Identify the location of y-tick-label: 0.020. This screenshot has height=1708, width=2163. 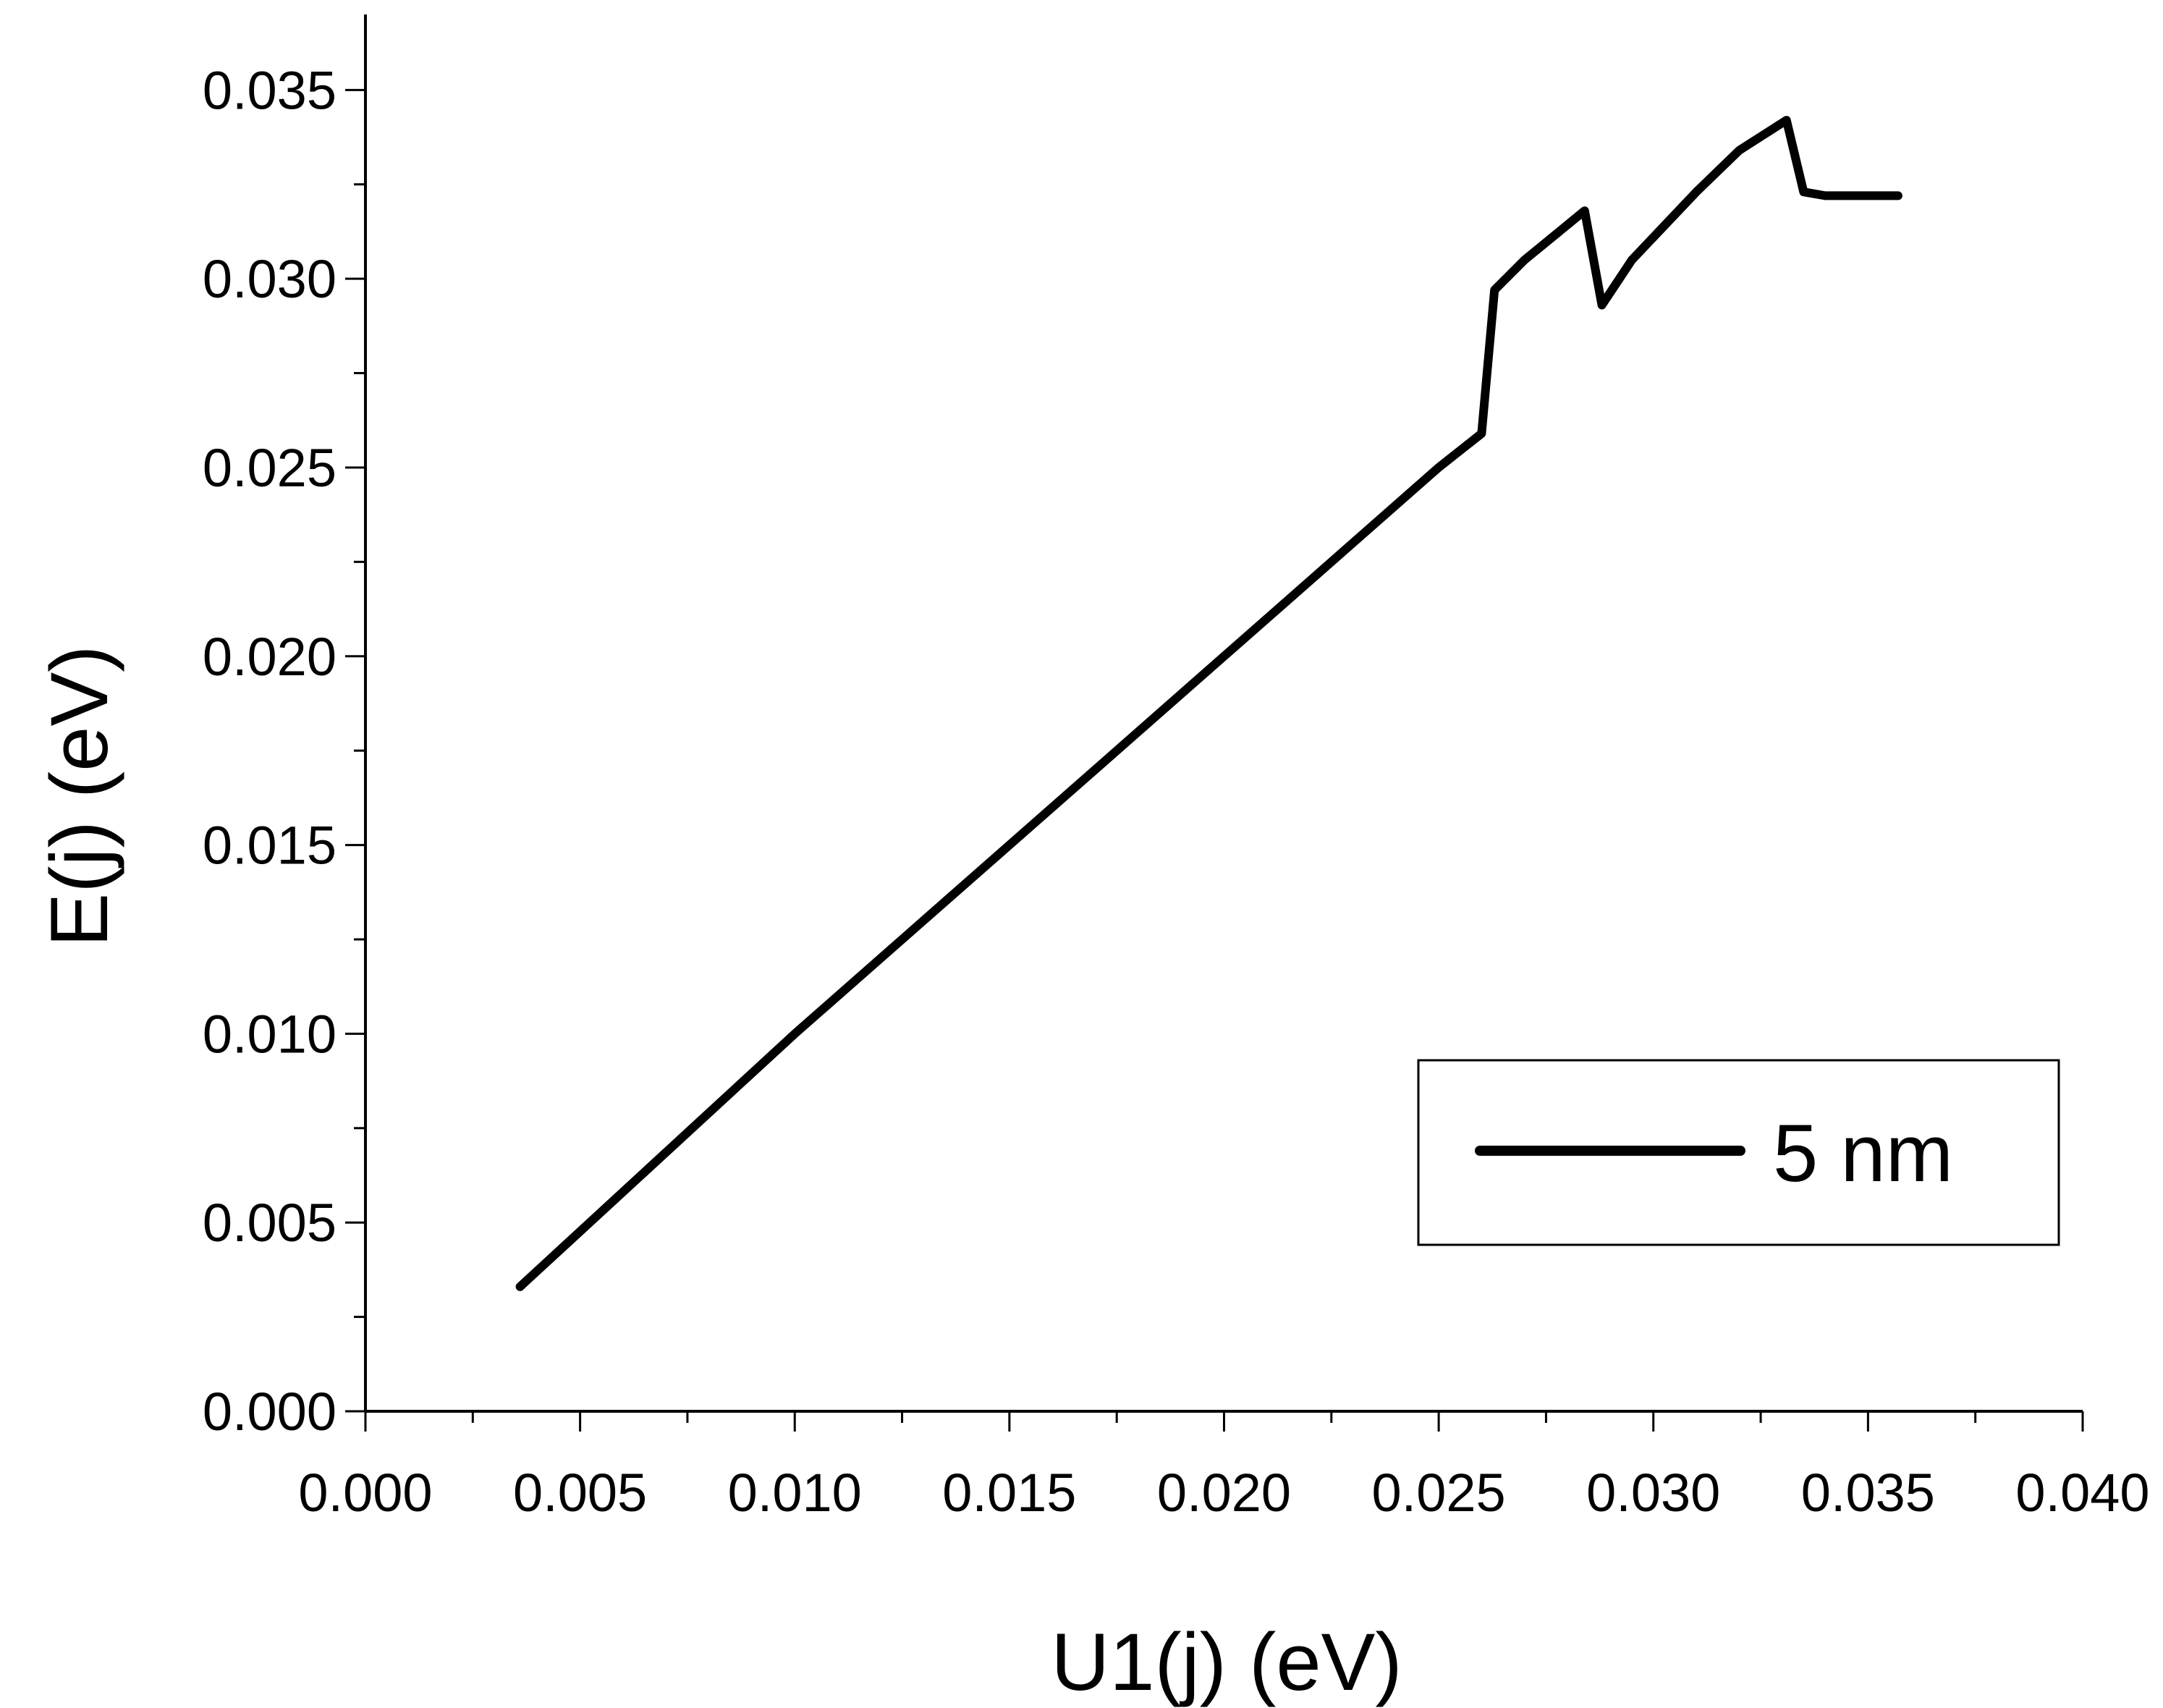
(269, 657).